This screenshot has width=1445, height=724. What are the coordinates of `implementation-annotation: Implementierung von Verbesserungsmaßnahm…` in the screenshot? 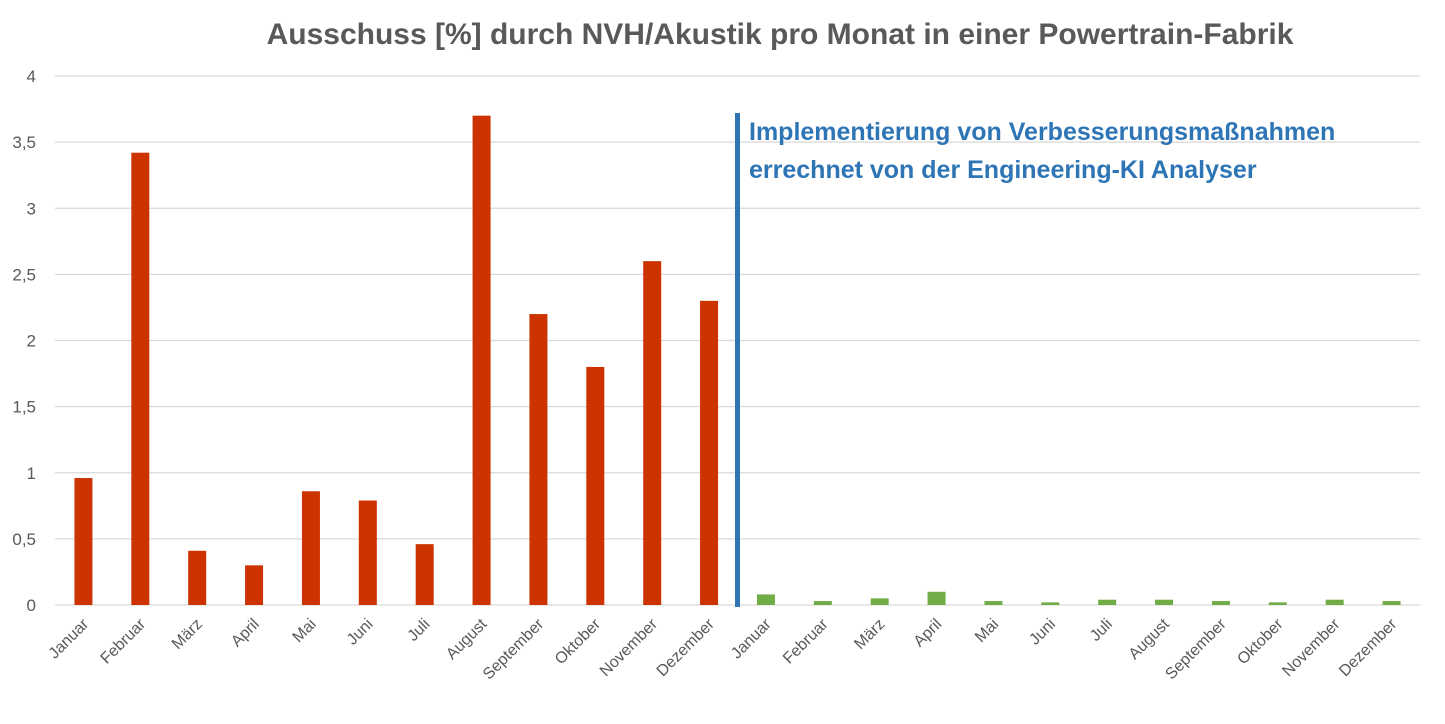 It's located at (1042, 151).